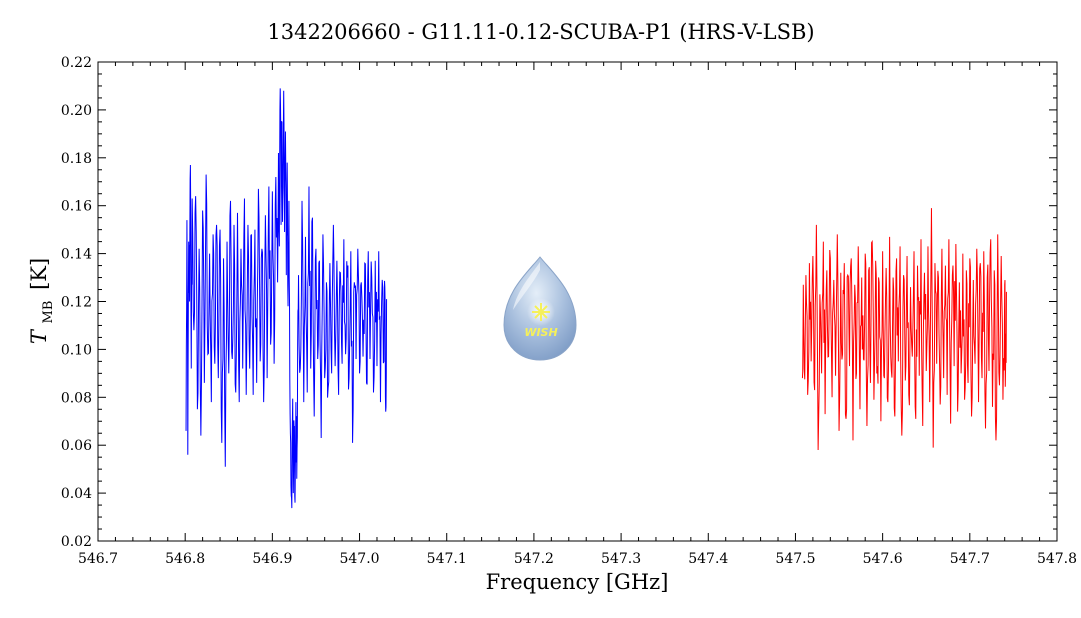 This screenshot has height=618, width=1081. I want to click on series-2-line, so click(904, 329).